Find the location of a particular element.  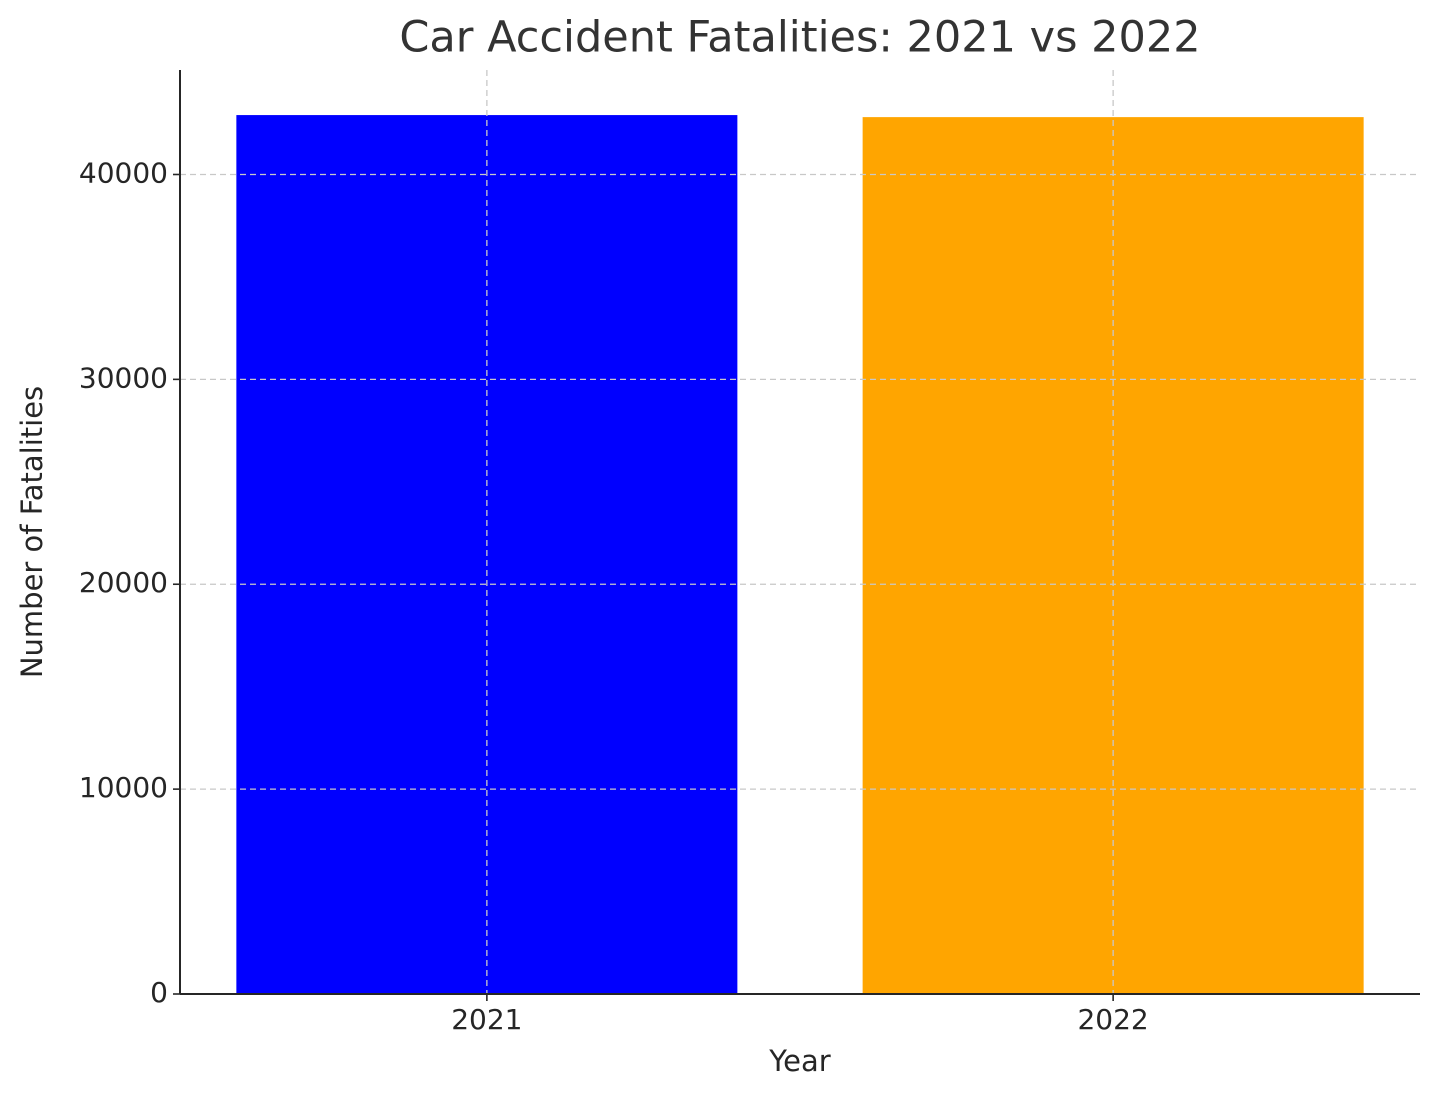

y-tick-label: 30000 is located at coordinates (123, 377).